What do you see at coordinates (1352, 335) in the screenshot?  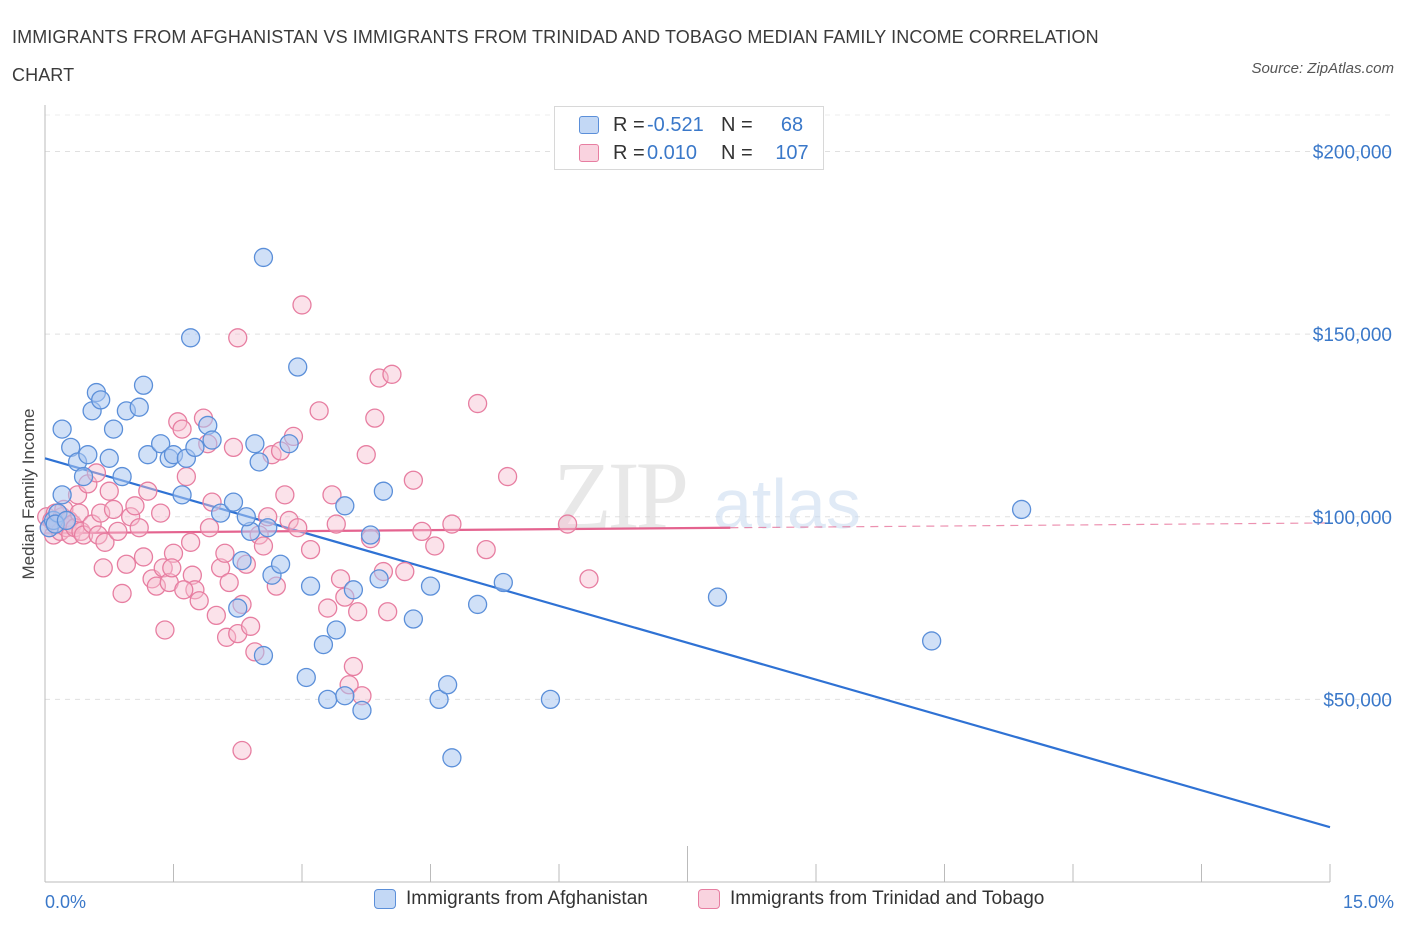 I see `y-tick-label: $150,000` at bounding box center [1352, 335].